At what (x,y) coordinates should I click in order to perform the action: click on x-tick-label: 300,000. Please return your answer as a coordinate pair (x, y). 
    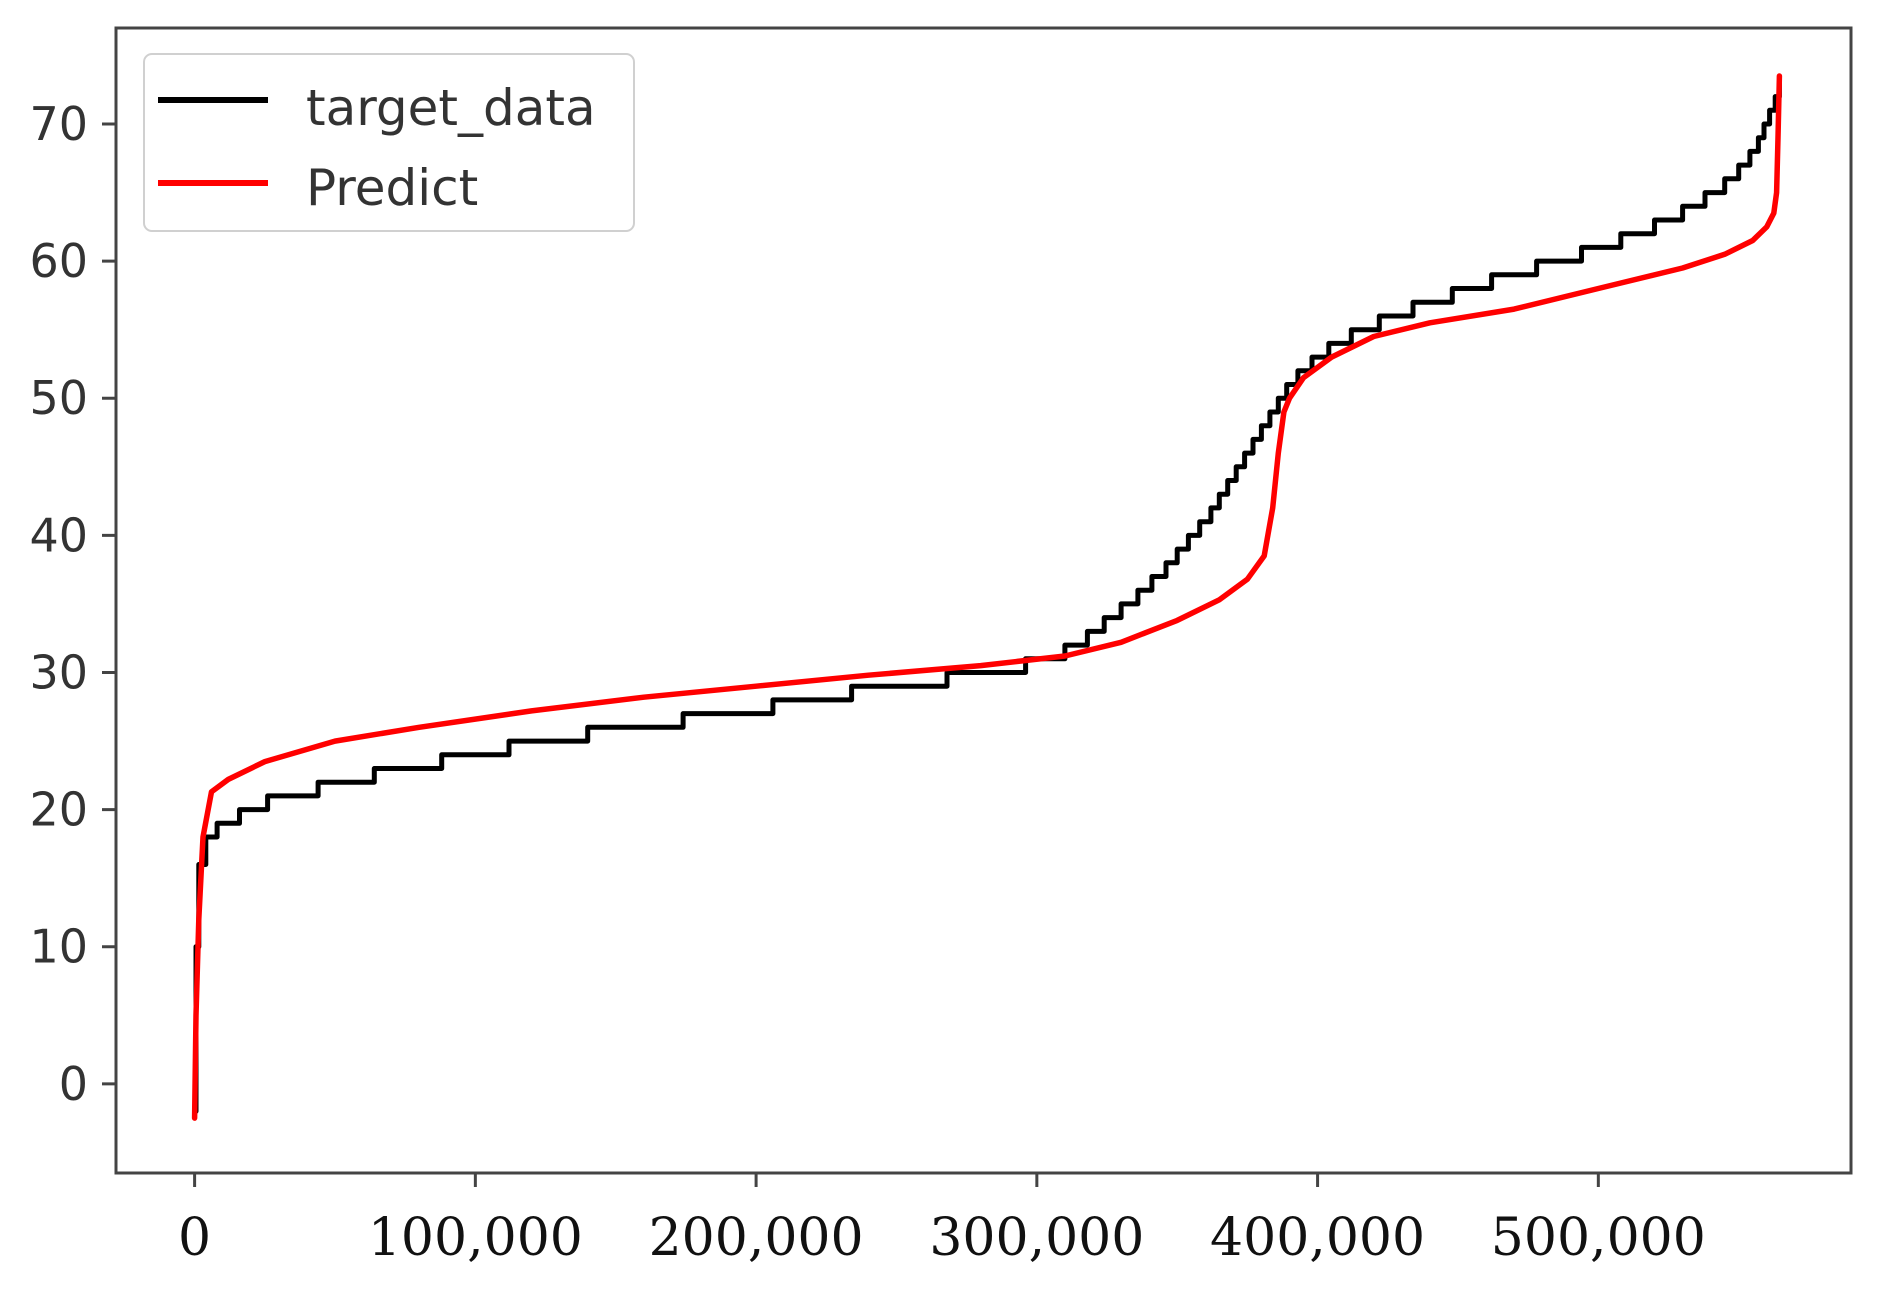
    Looking at the image, I should click on (1036, 1238).